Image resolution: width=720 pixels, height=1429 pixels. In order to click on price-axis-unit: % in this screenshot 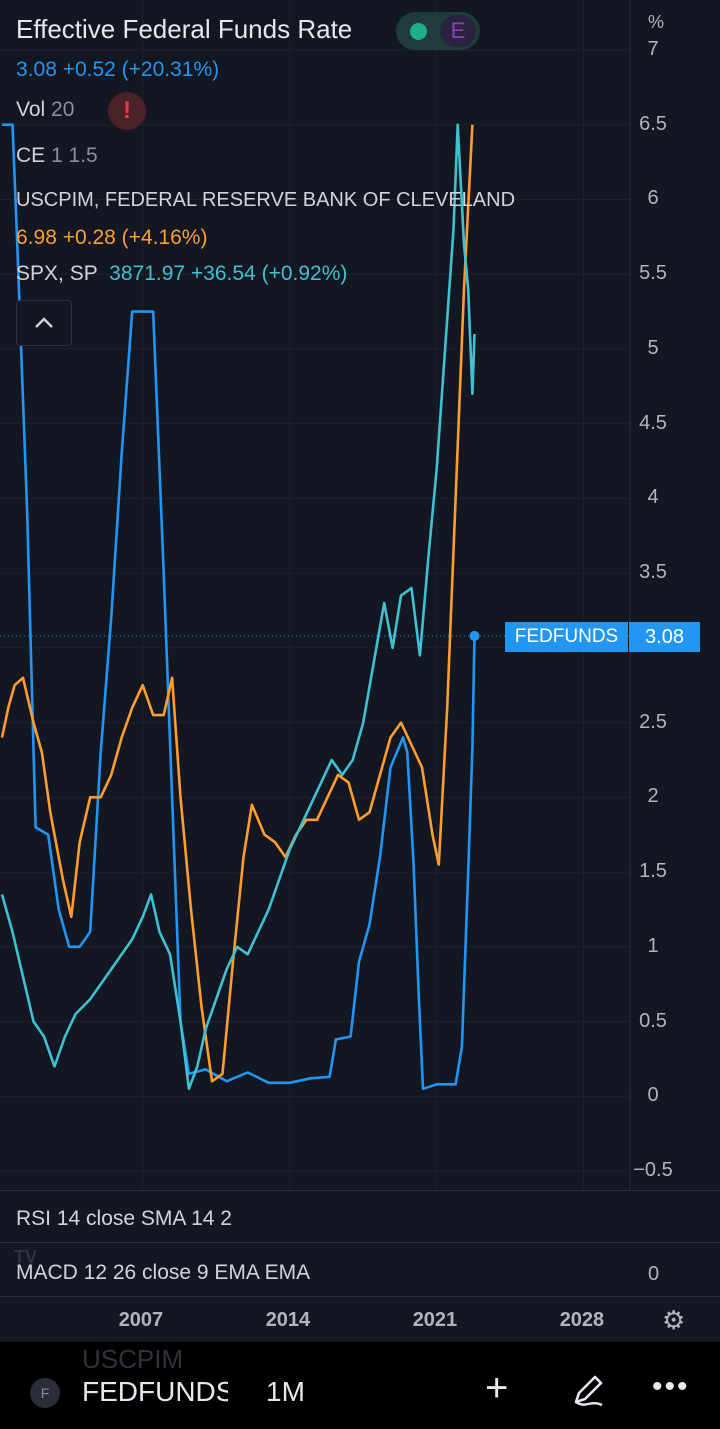, I will do `click(656, 22)`.